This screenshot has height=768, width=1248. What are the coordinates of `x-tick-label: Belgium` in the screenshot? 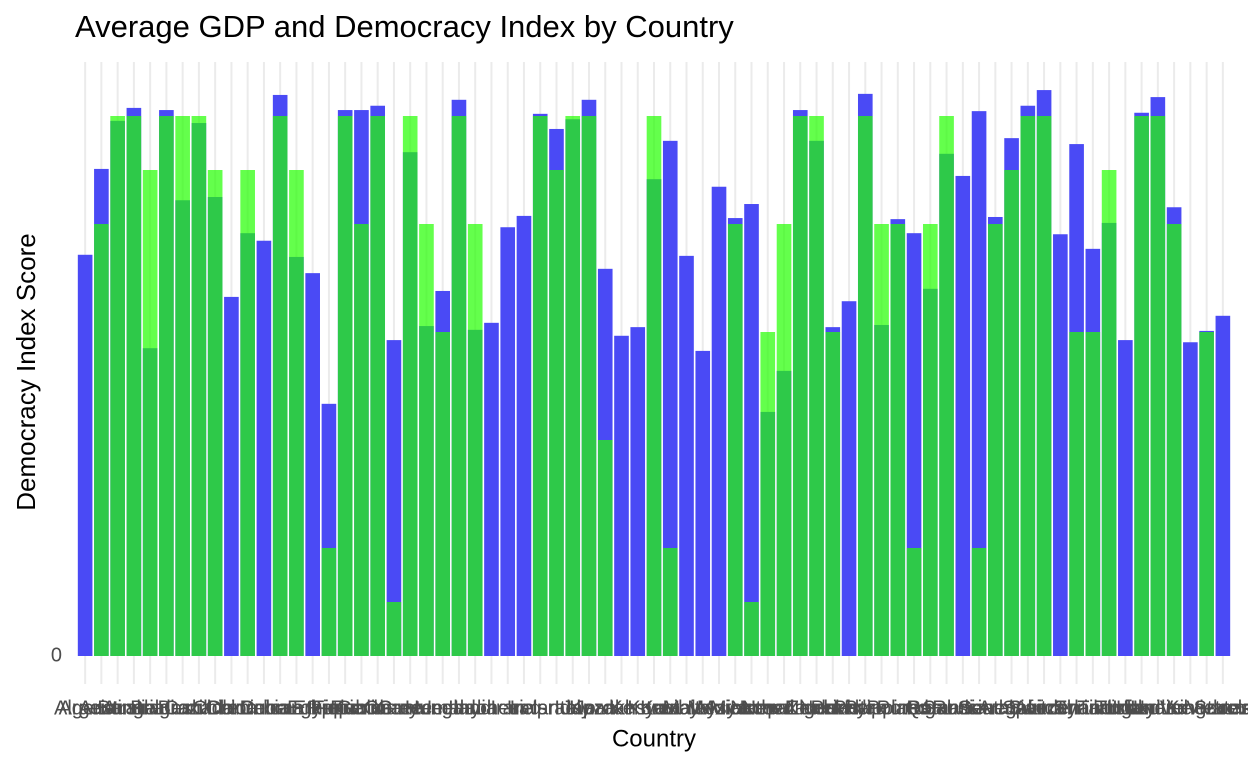 It's located at (166, 708).